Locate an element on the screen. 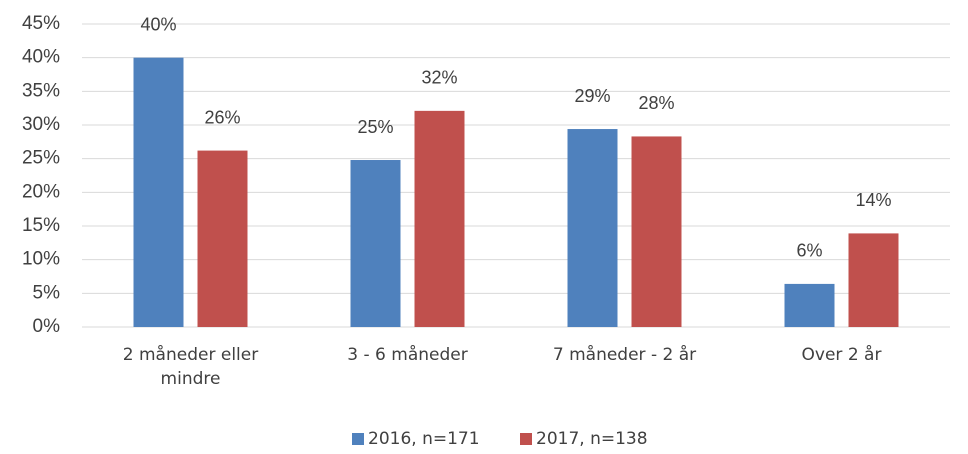 This screenshot has width=968, height=454. legend-item: 2017, n=138 is located at coordinates (584, 439).